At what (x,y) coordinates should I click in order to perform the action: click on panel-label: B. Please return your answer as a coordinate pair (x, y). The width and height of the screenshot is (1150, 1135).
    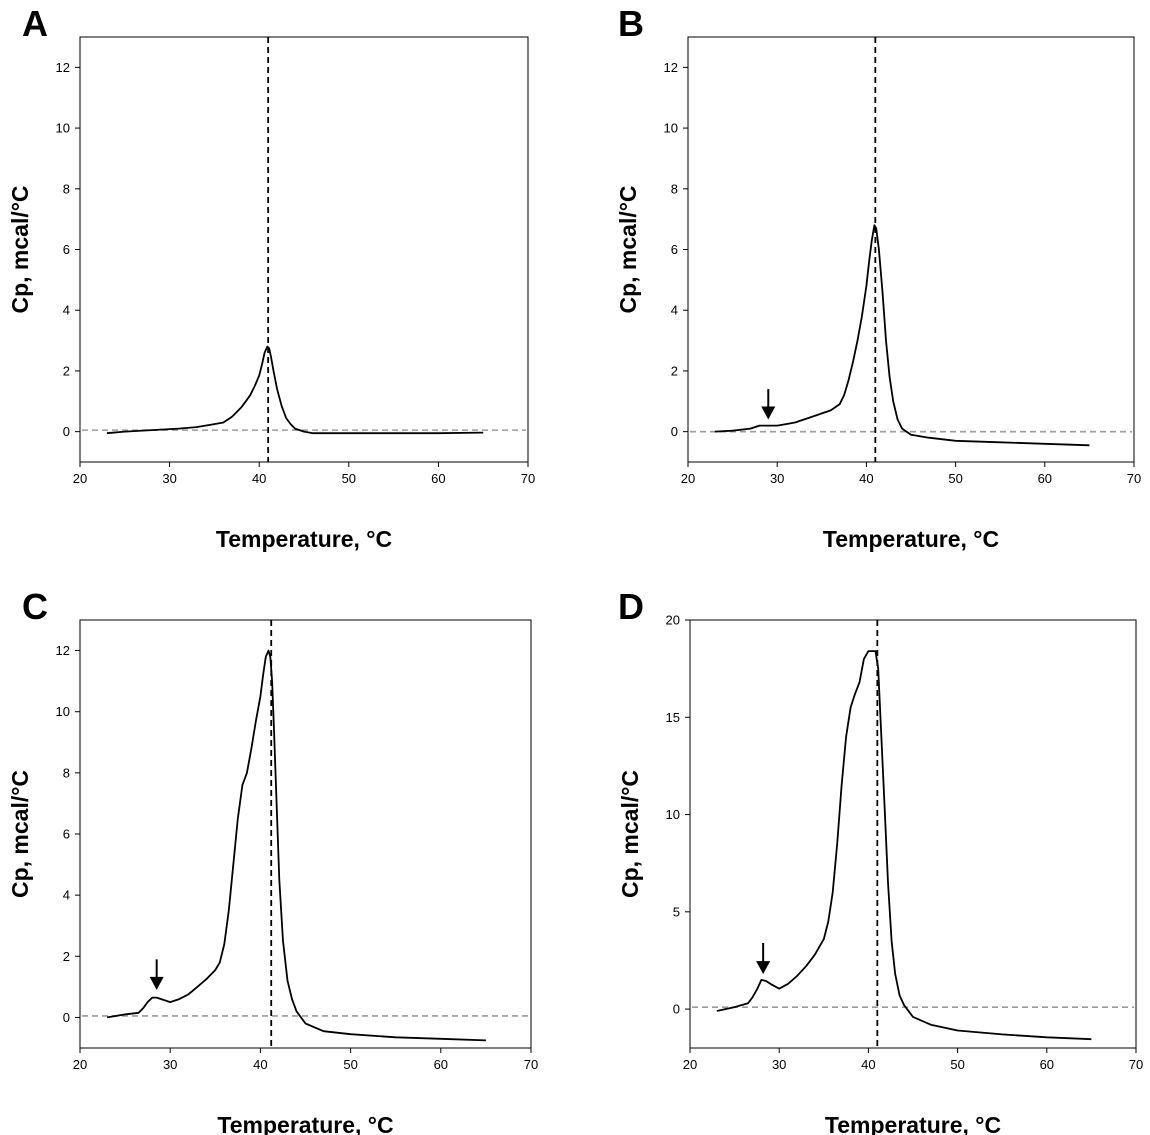
    Looking at the image, I should click on (631, 23).